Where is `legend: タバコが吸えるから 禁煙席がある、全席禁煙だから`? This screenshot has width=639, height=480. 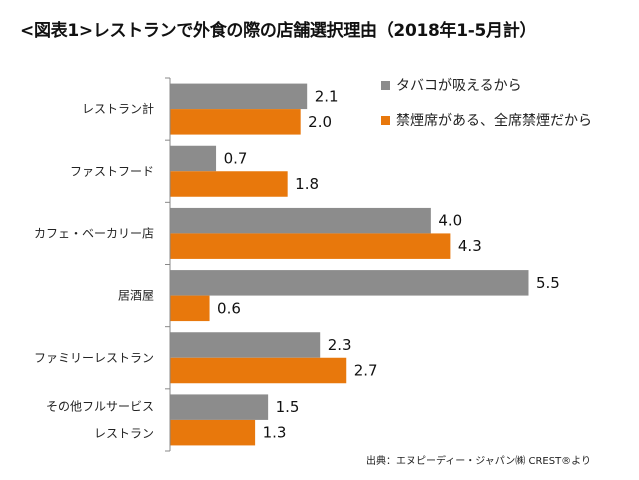
legend: タバコが吸えるから 禁煙席がある、全席禁煙だから is located at coordinates (486, 111).